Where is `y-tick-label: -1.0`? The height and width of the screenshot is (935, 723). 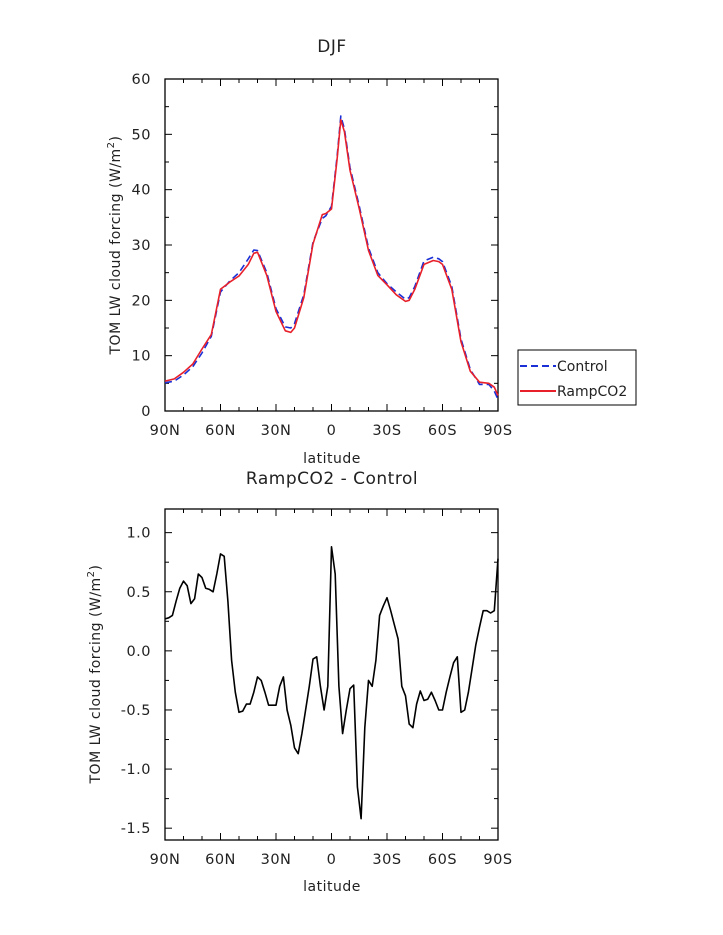 y-tick-label: -1.0 is located at coordinates (136, 770).